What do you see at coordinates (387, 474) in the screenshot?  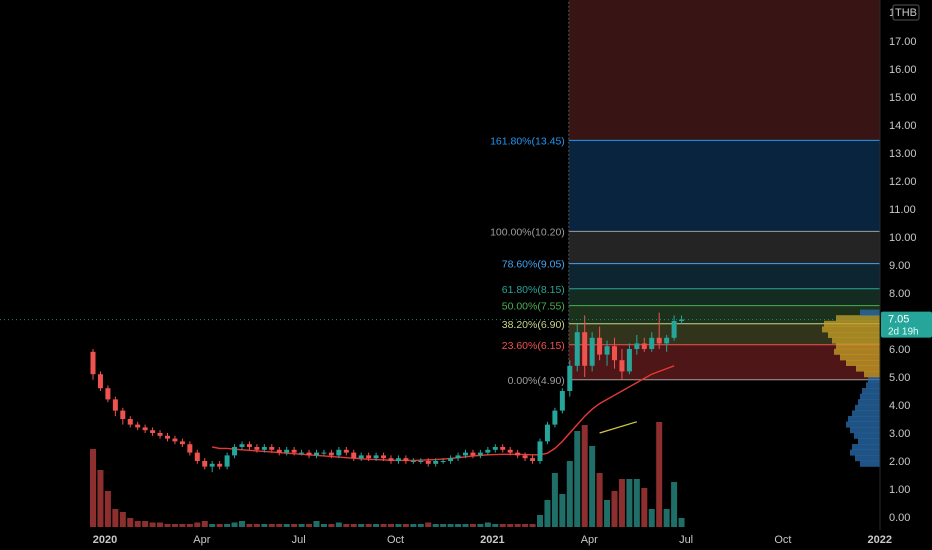 I see `volume-bars` at bounding box center [387, 474].